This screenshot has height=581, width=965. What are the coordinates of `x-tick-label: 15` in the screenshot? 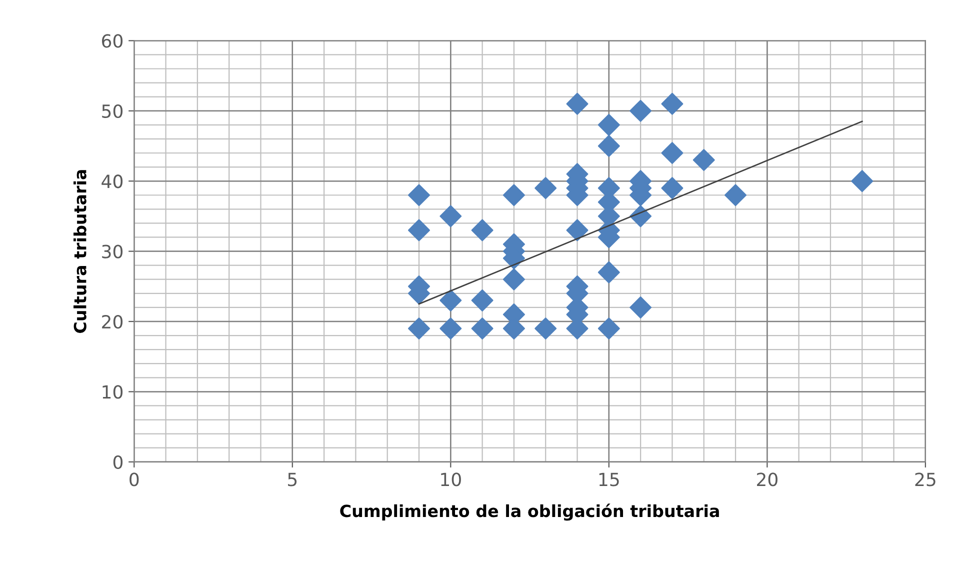 It's located at (609, 479).